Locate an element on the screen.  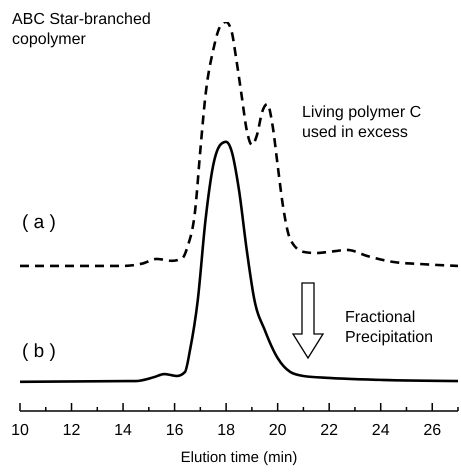
x-tick-label: 14 is located at coordinates (123, 430).